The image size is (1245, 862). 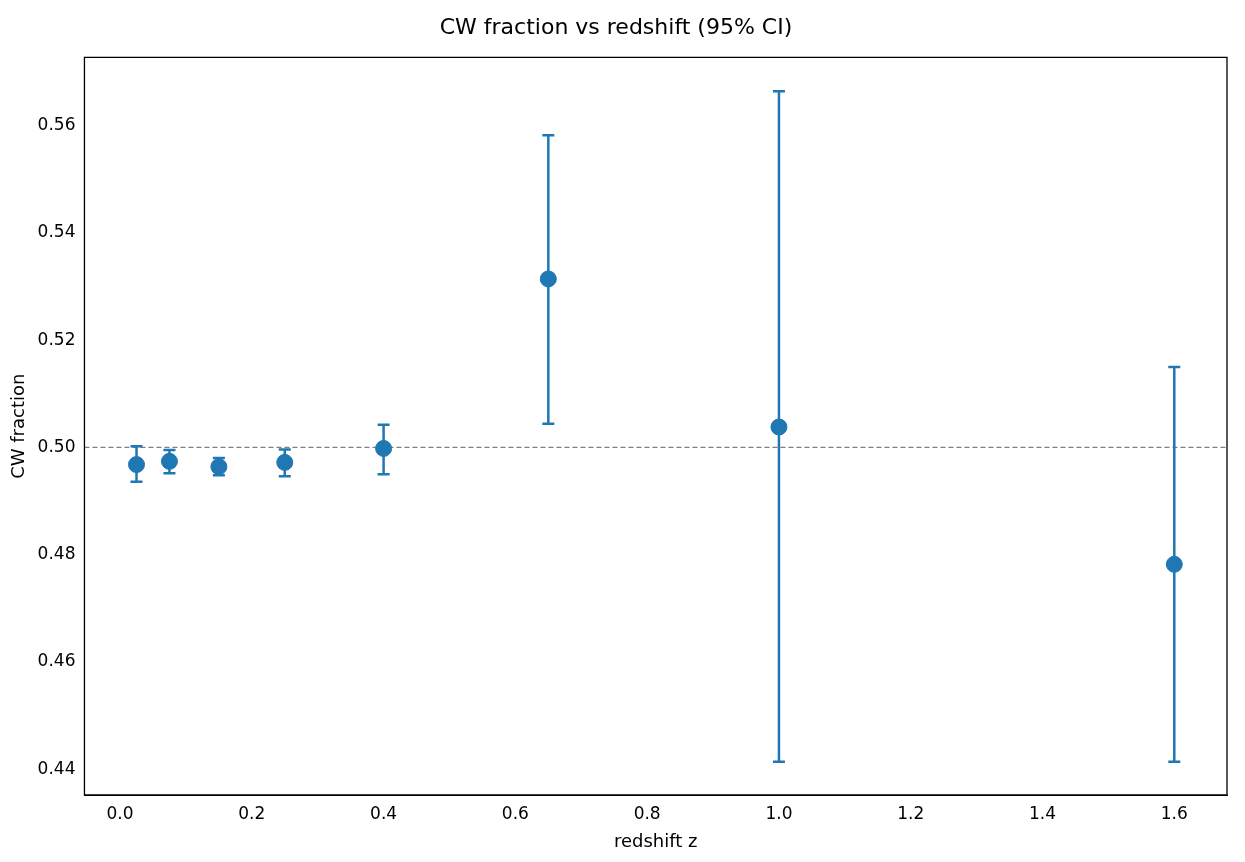 What do you see at coordinates (655, 840) in the screenshot?
I see `x-axis-title: redshift z` at bounding box center [655, 840].